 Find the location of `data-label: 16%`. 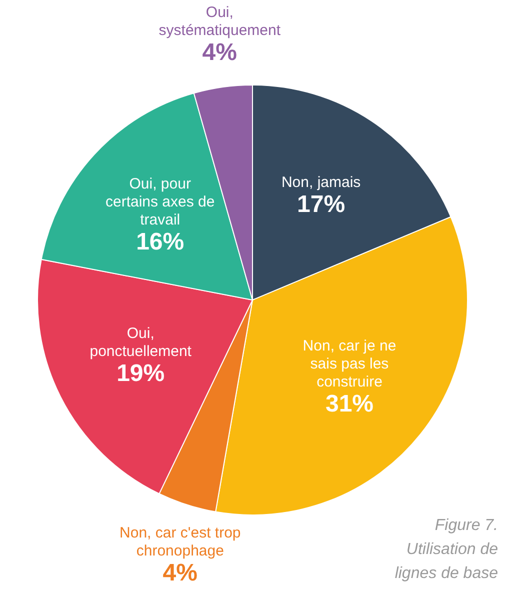

data-label: 16% is located at coordinates (160, 242).